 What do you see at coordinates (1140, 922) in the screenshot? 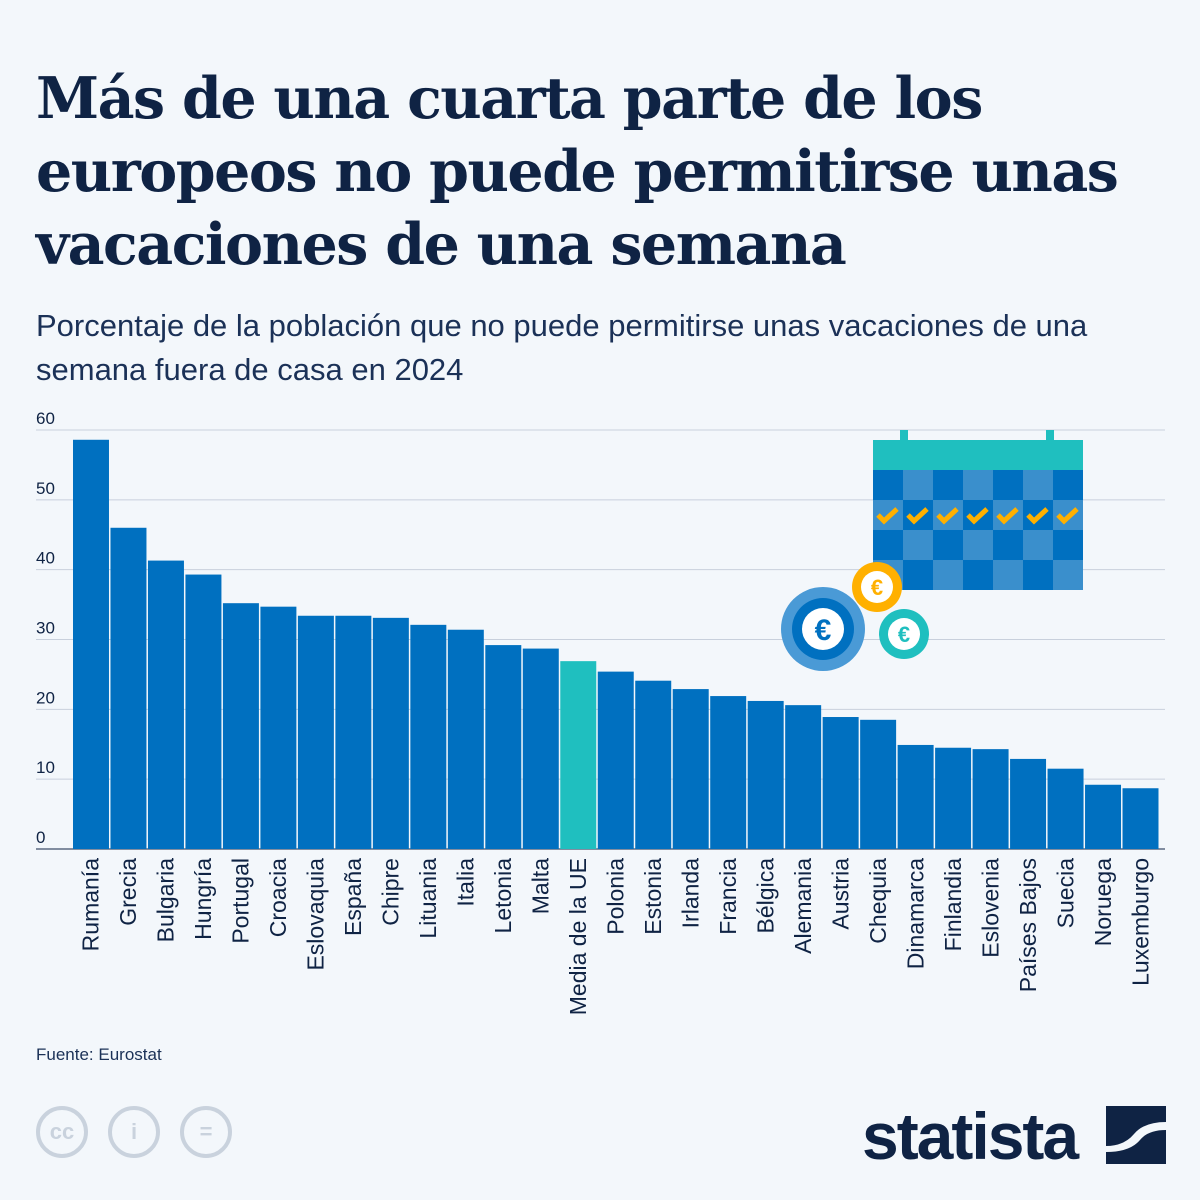
I see `x-tick-label: Luxemburgo` at bounding box center [1140, 922].